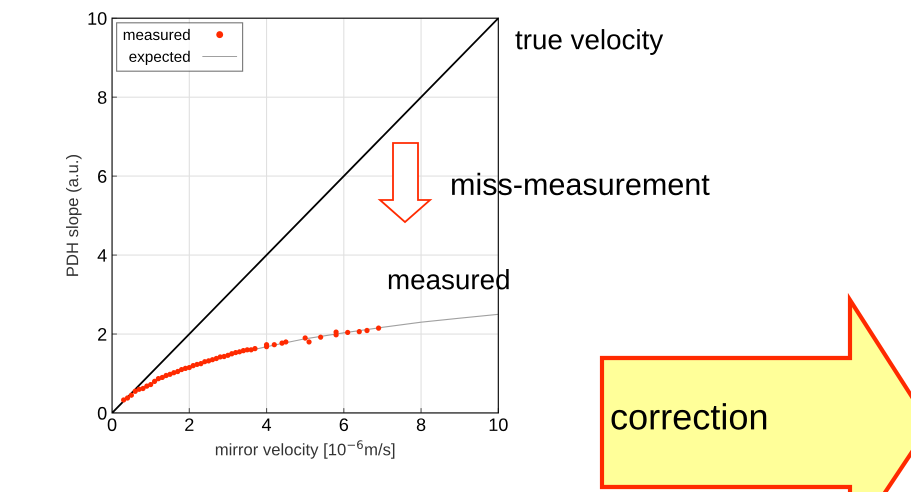  I want to click on x-axis-title: mirror velocity [10$^{−6}$m/s], so click(305, 449).